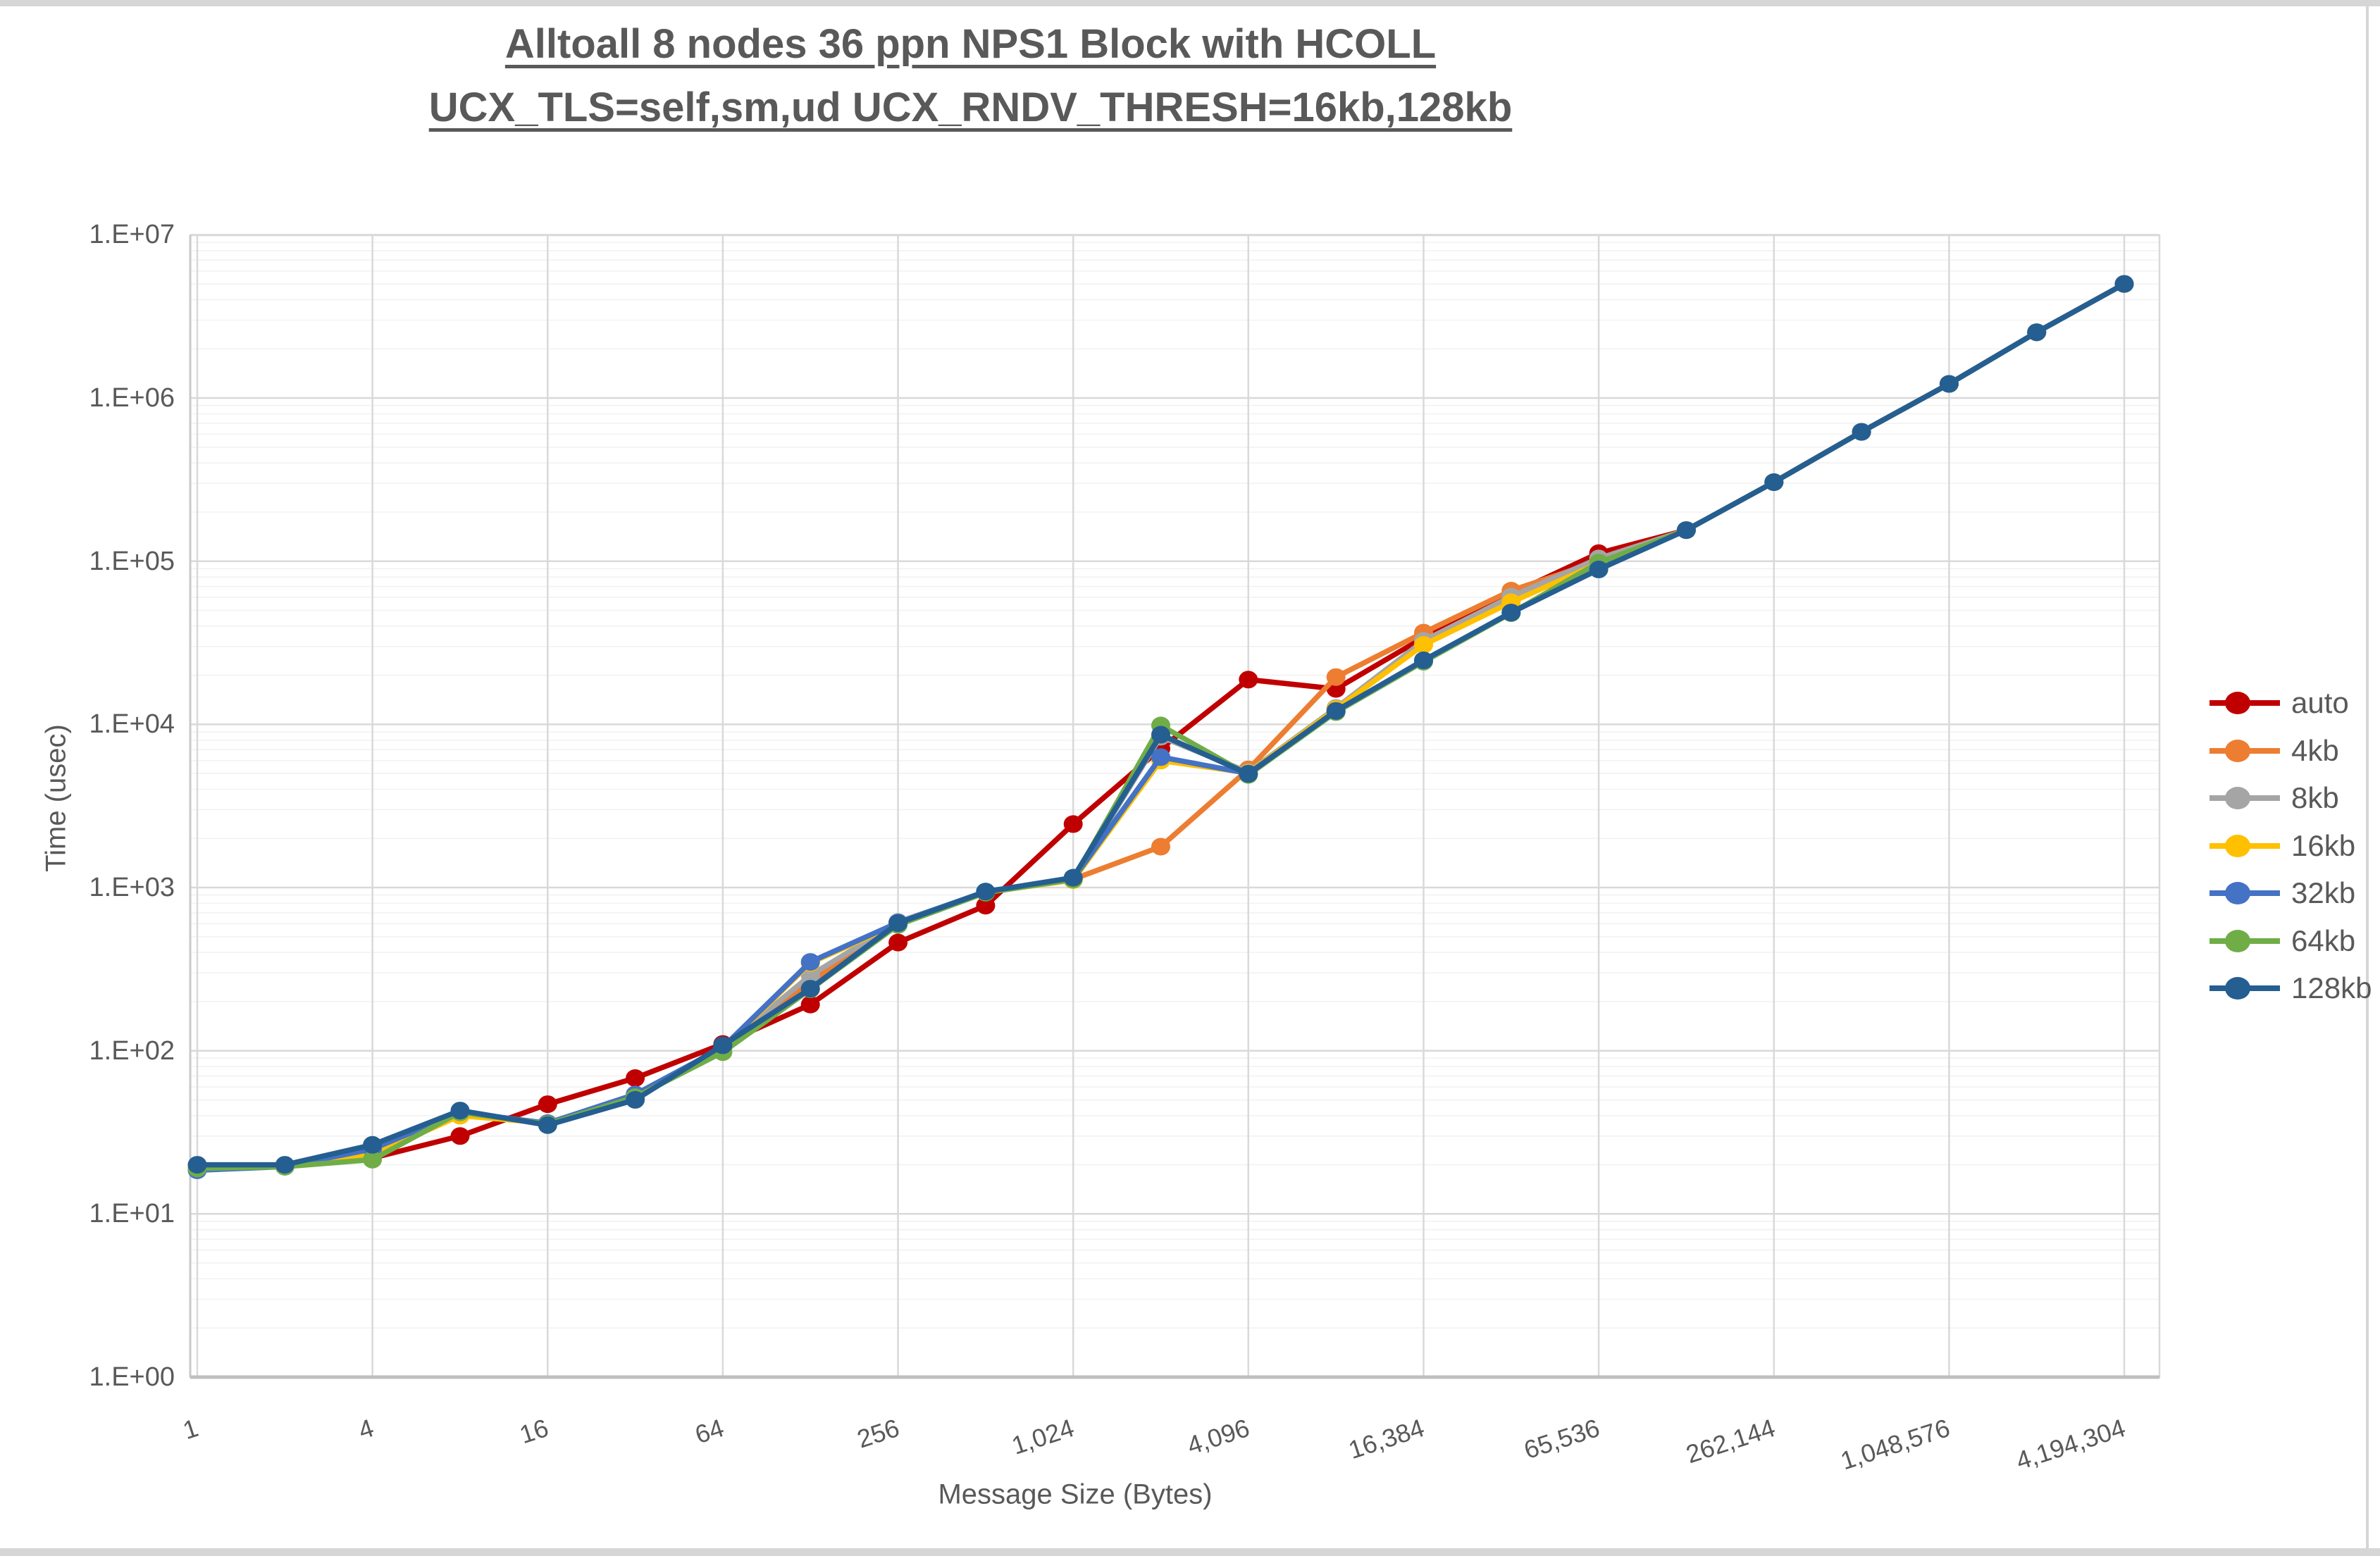 The height and width of the screenshot is (1556, 2380). I want to click on legend-marker-32kb, so click(2244, 893).